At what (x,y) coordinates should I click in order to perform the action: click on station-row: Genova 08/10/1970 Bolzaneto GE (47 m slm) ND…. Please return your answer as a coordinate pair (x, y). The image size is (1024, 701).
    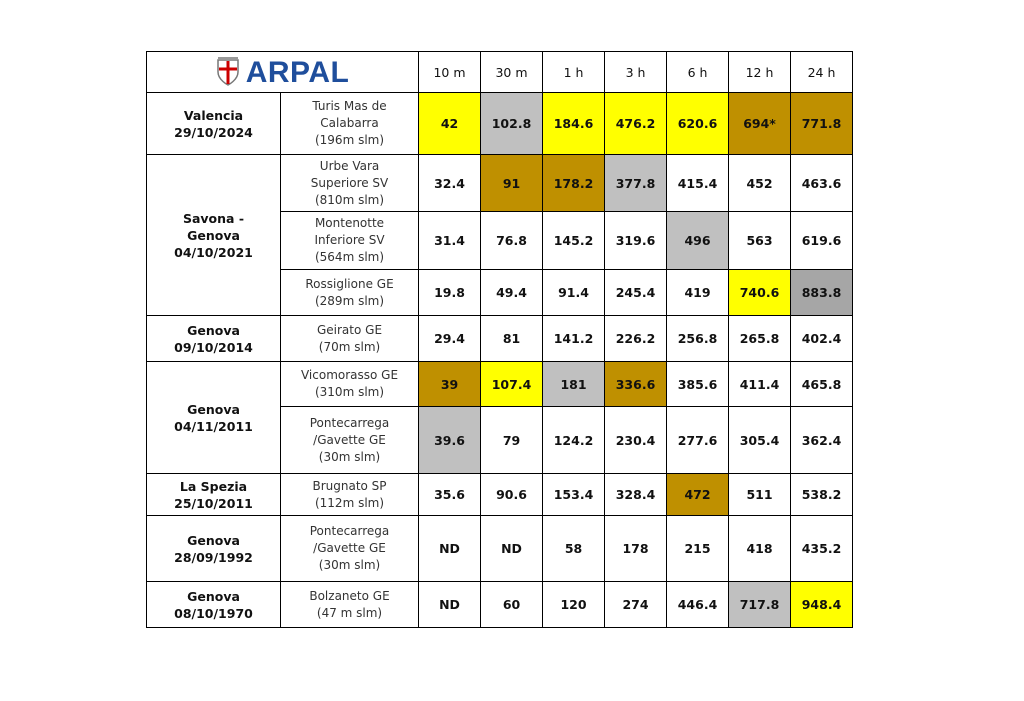
    Looking at the image, I should click on (500, 604).